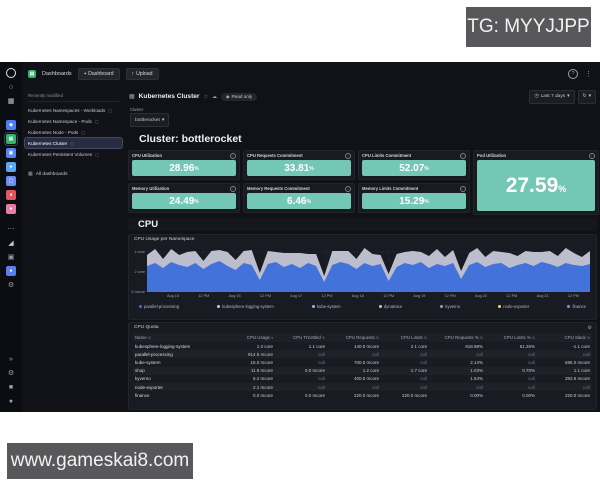 Image resolution: width=600 pixels, height=480 pixels. Describe the element at coordinates (390, 306) in the screenshot. I see `legend-item-dynatrace: dynatrace` at that location.